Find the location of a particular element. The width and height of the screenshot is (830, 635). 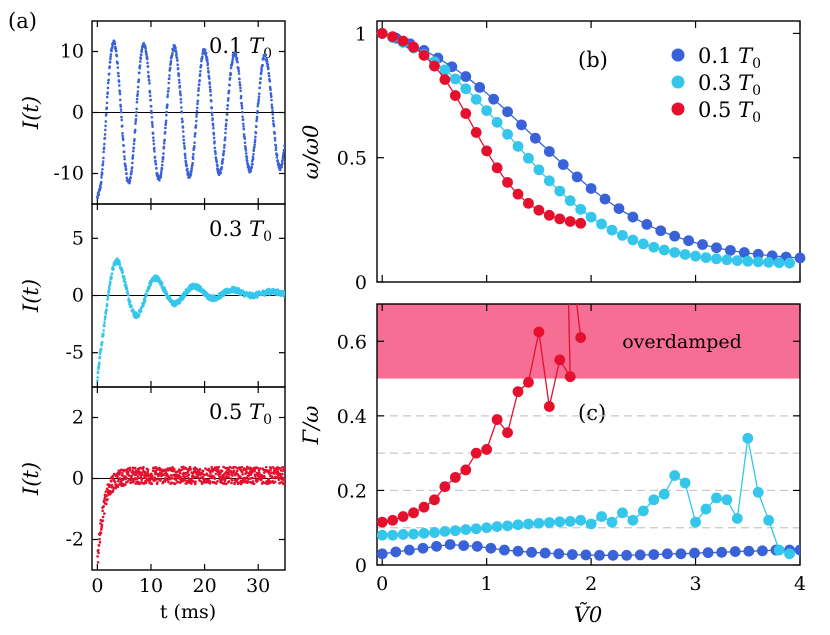

y-tick-label: 0 is located at coordinates (361, 566).